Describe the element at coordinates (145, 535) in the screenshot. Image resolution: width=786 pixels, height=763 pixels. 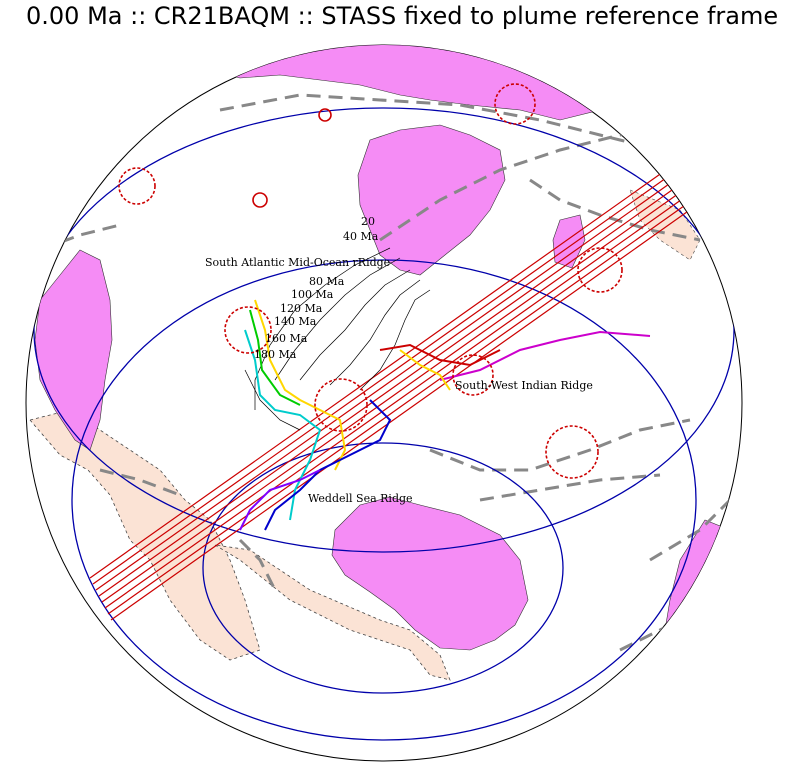
I see `south-america-shelf` at that location.